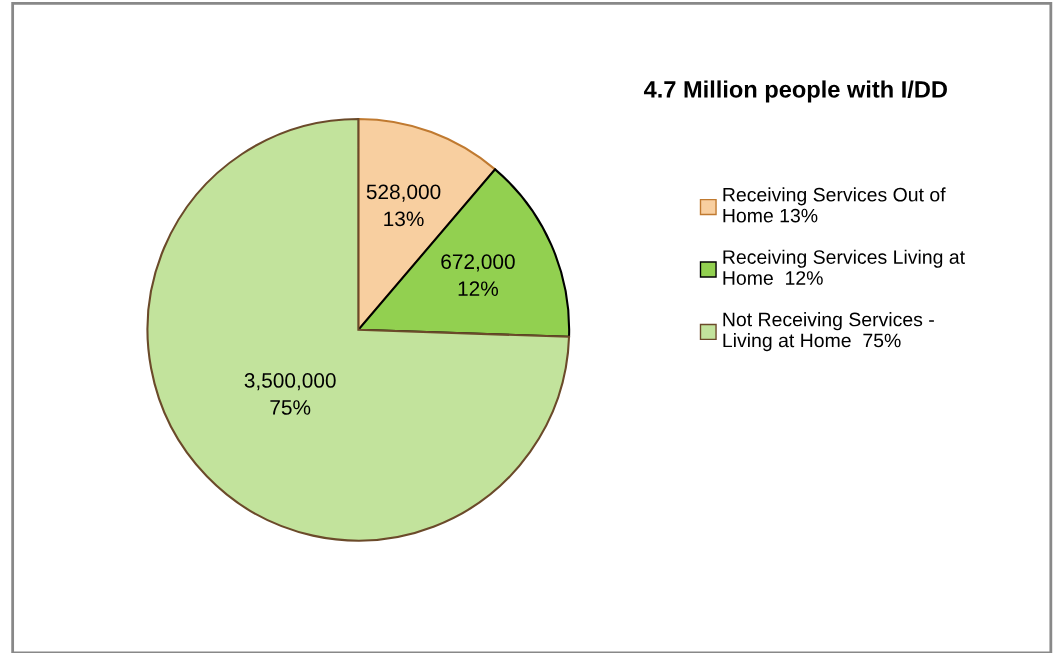  What do you see at coordinates (795, 91) in the screenshot?
I see `chart-title: 4.7 Million people with I/DD` at bounding box center [795, 91].